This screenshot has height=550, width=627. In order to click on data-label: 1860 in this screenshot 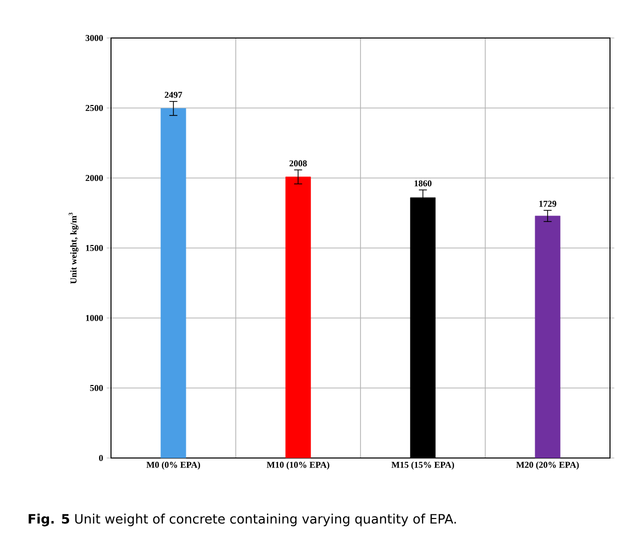, I will do `click(423, 183)`.